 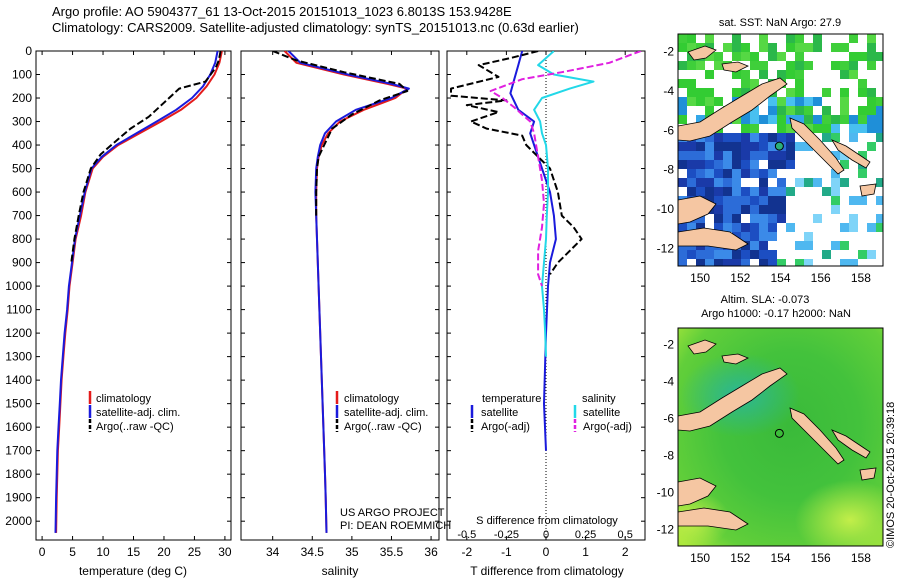 What do you see at coordinates (18, 427) in the screenshot?
I see `y-tick-label: 1600` at bounding box center [18, 427].